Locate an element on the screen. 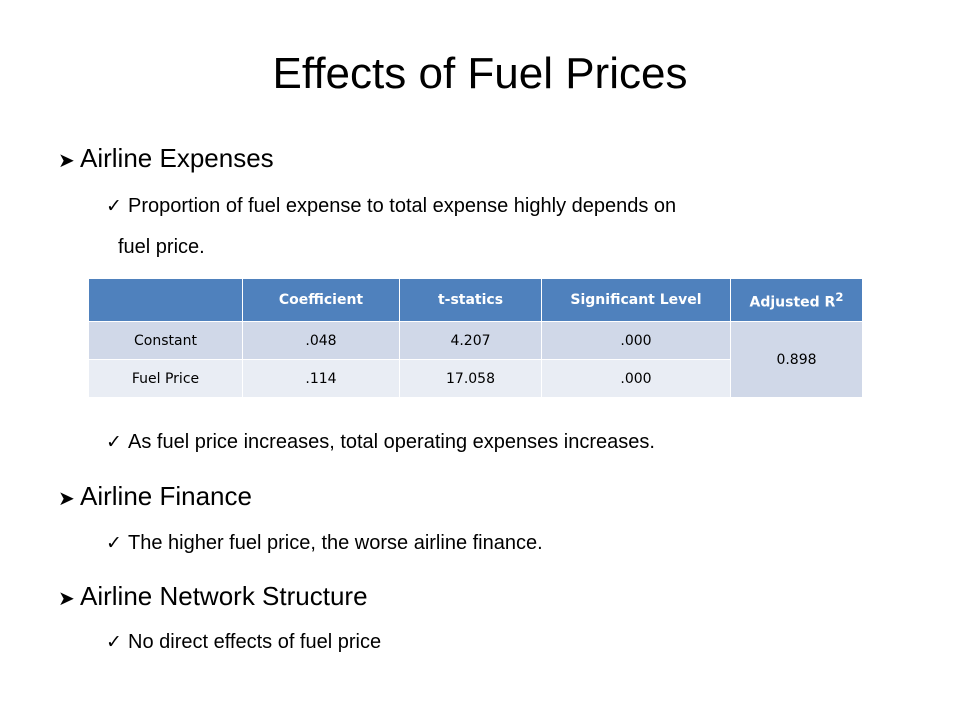  bullet-airline-finance: ➤ Airline Finance is located at coordinates (155, 497).